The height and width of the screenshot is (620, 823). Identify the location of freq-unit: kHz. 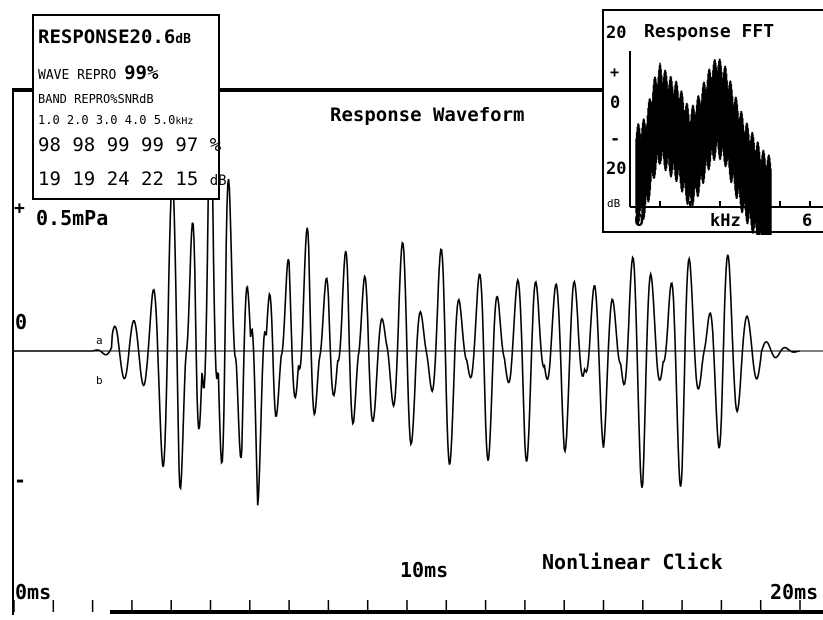
(184, 121).